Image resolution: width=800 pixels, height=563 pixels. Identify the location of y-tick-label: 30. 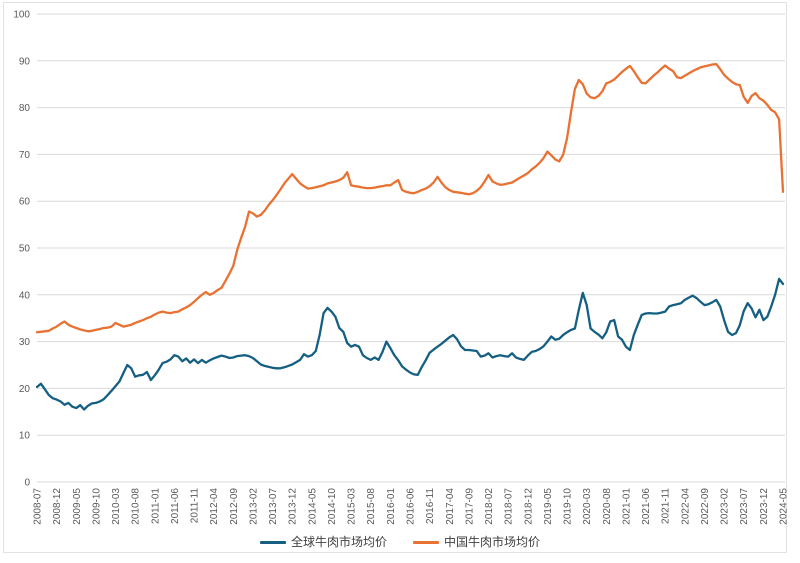
(25, 342).